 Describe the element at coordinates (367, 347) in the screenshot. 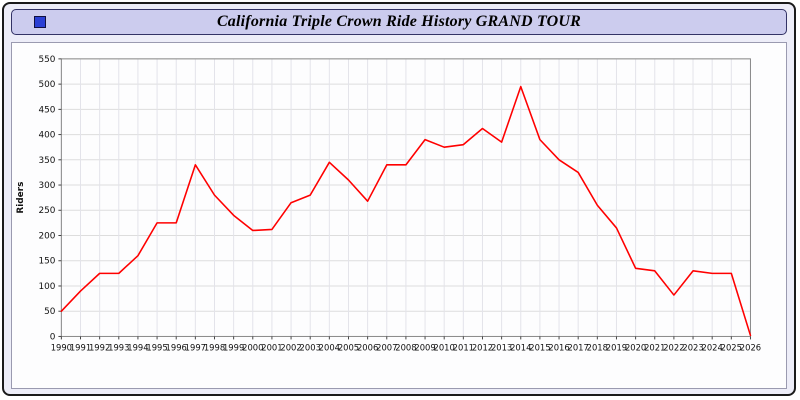

I see `x-tick-label: 2006` at that location.